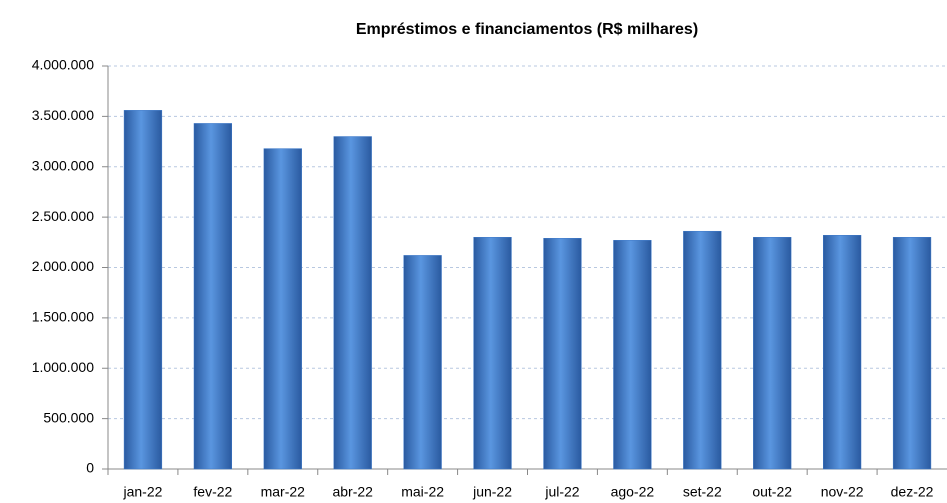 This screenshot has height=503, width=947. I want to click on y-tick-label: 2.500.000, so click(63, 216).